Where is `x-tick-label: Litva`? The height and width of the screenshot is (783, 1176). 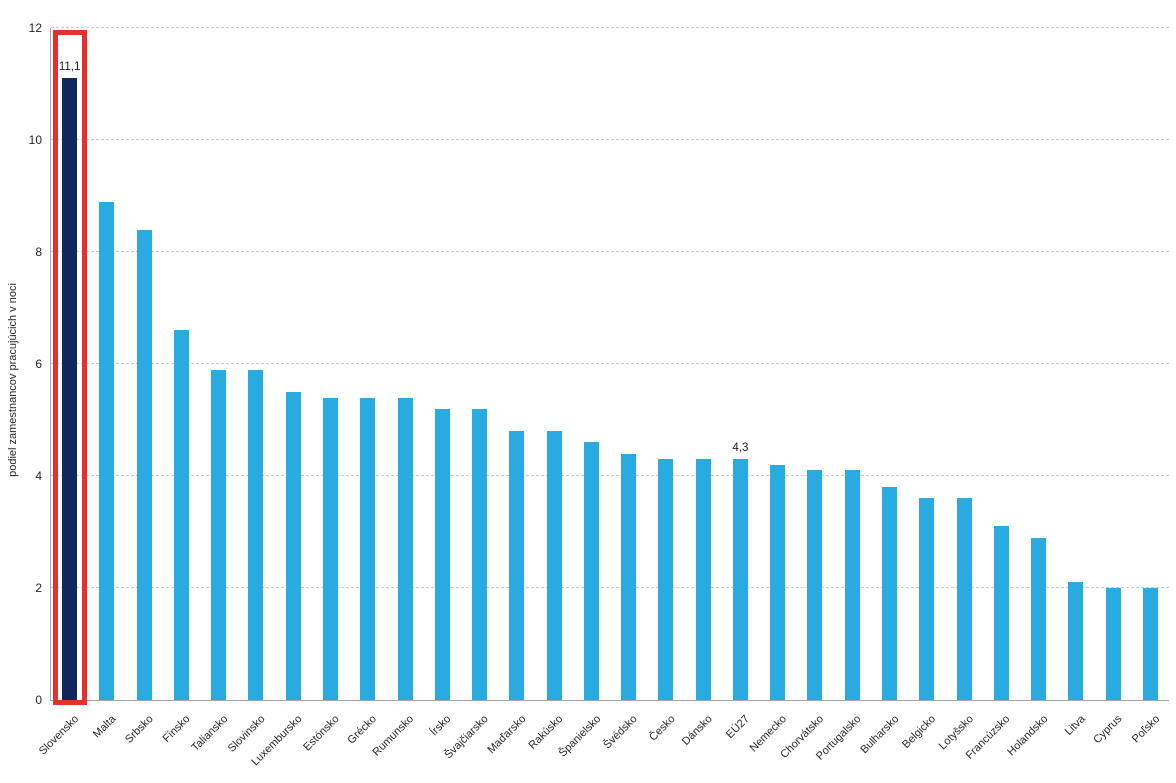 x-tick-label: Litva is located at coordinates (1075, 725).